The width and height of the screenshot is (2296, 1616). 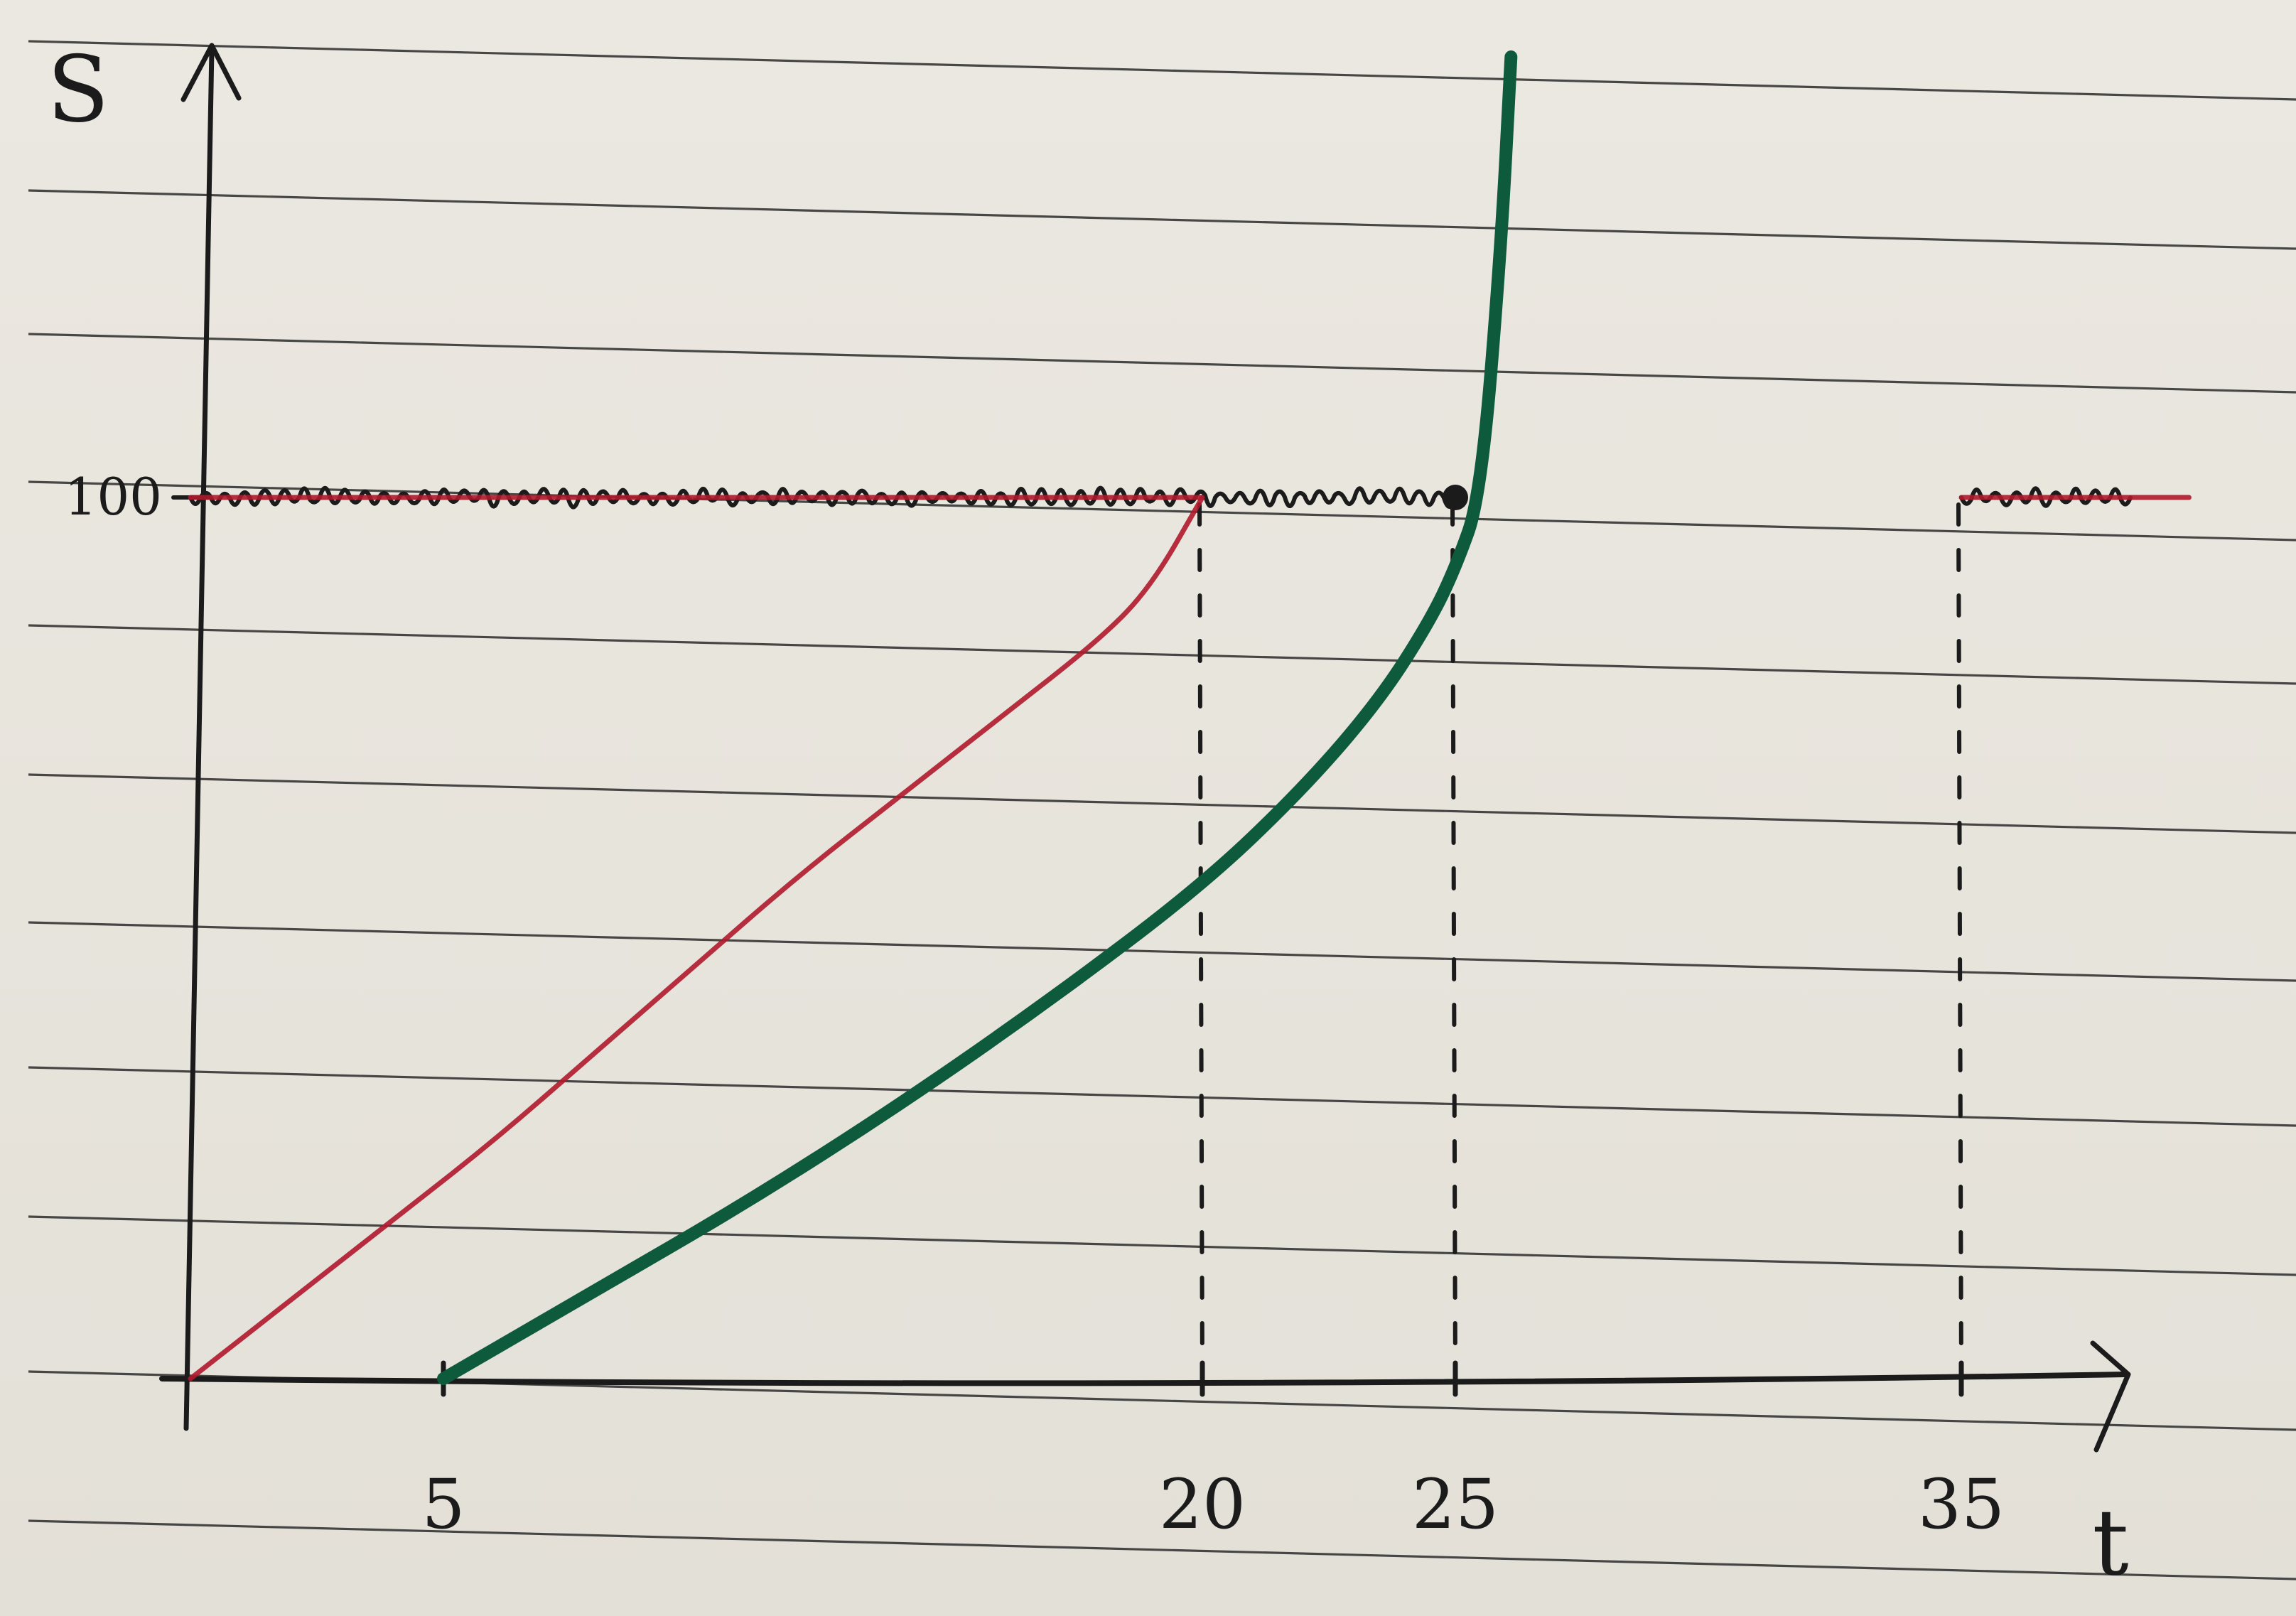 I want to click on x-axis-arrowhead, so click(x=2110, y=1396).